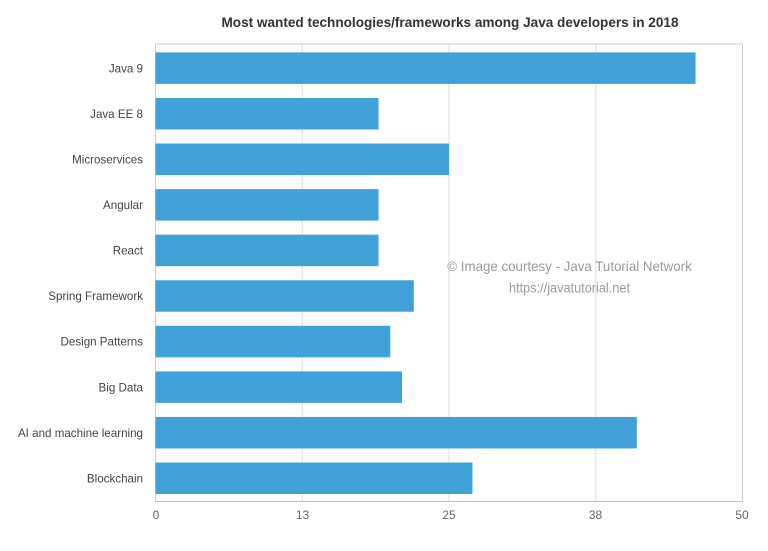 The image size is (768, 551). I want to click on svg-text: 25, so click(449, 515).